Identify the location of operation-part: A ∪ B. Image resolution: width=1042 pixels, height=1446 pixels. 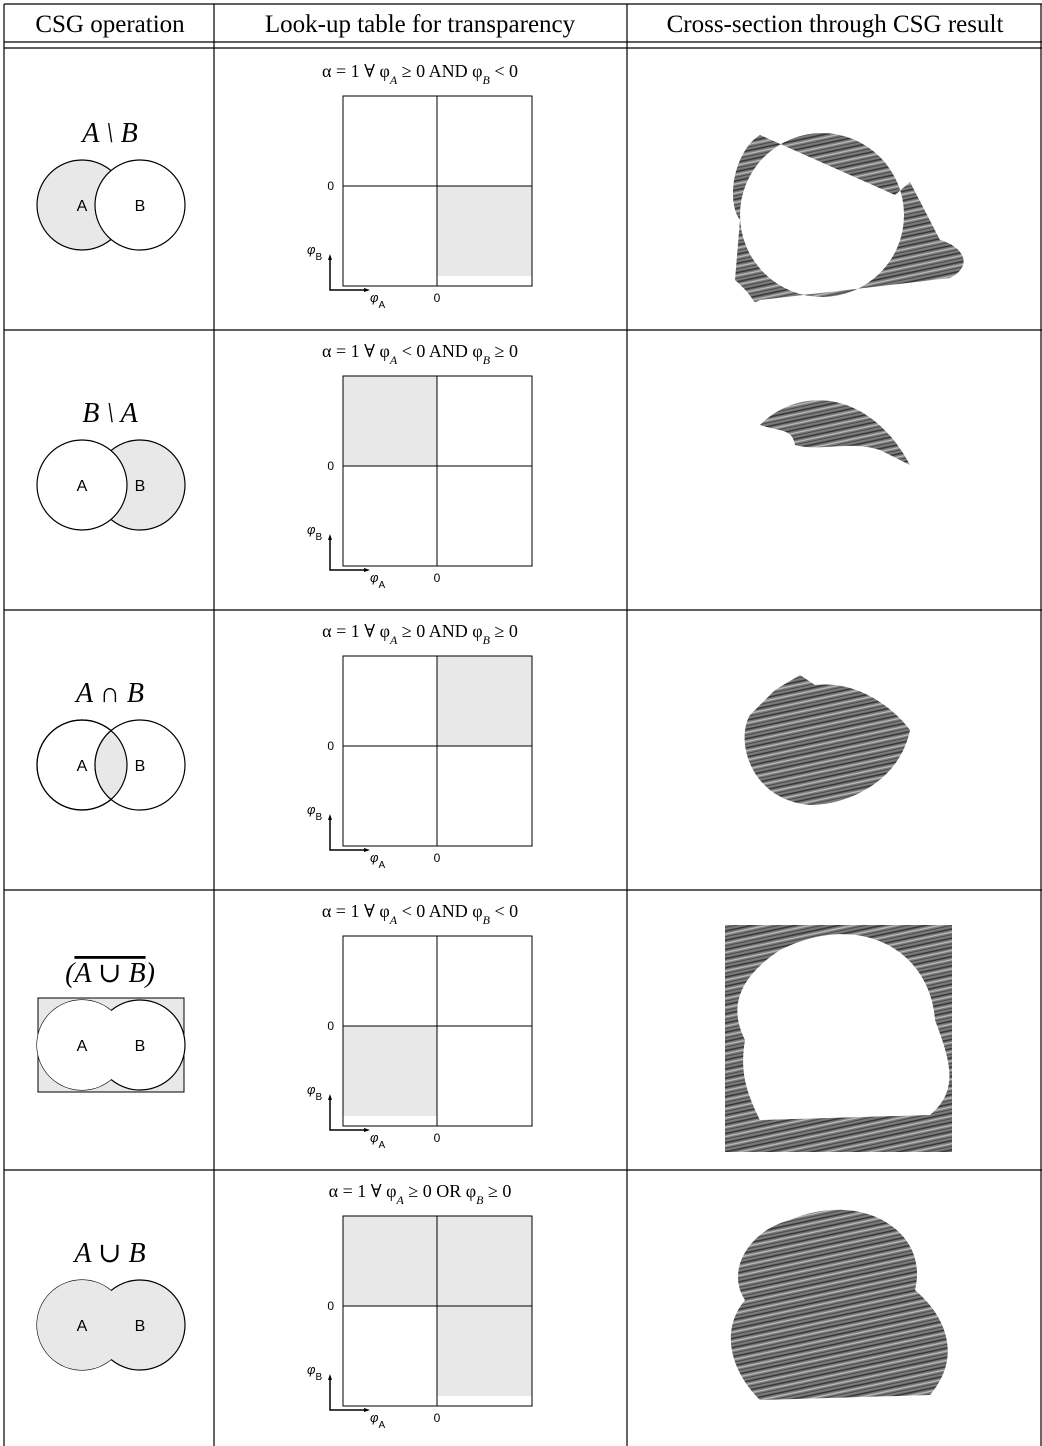
(108, 973).